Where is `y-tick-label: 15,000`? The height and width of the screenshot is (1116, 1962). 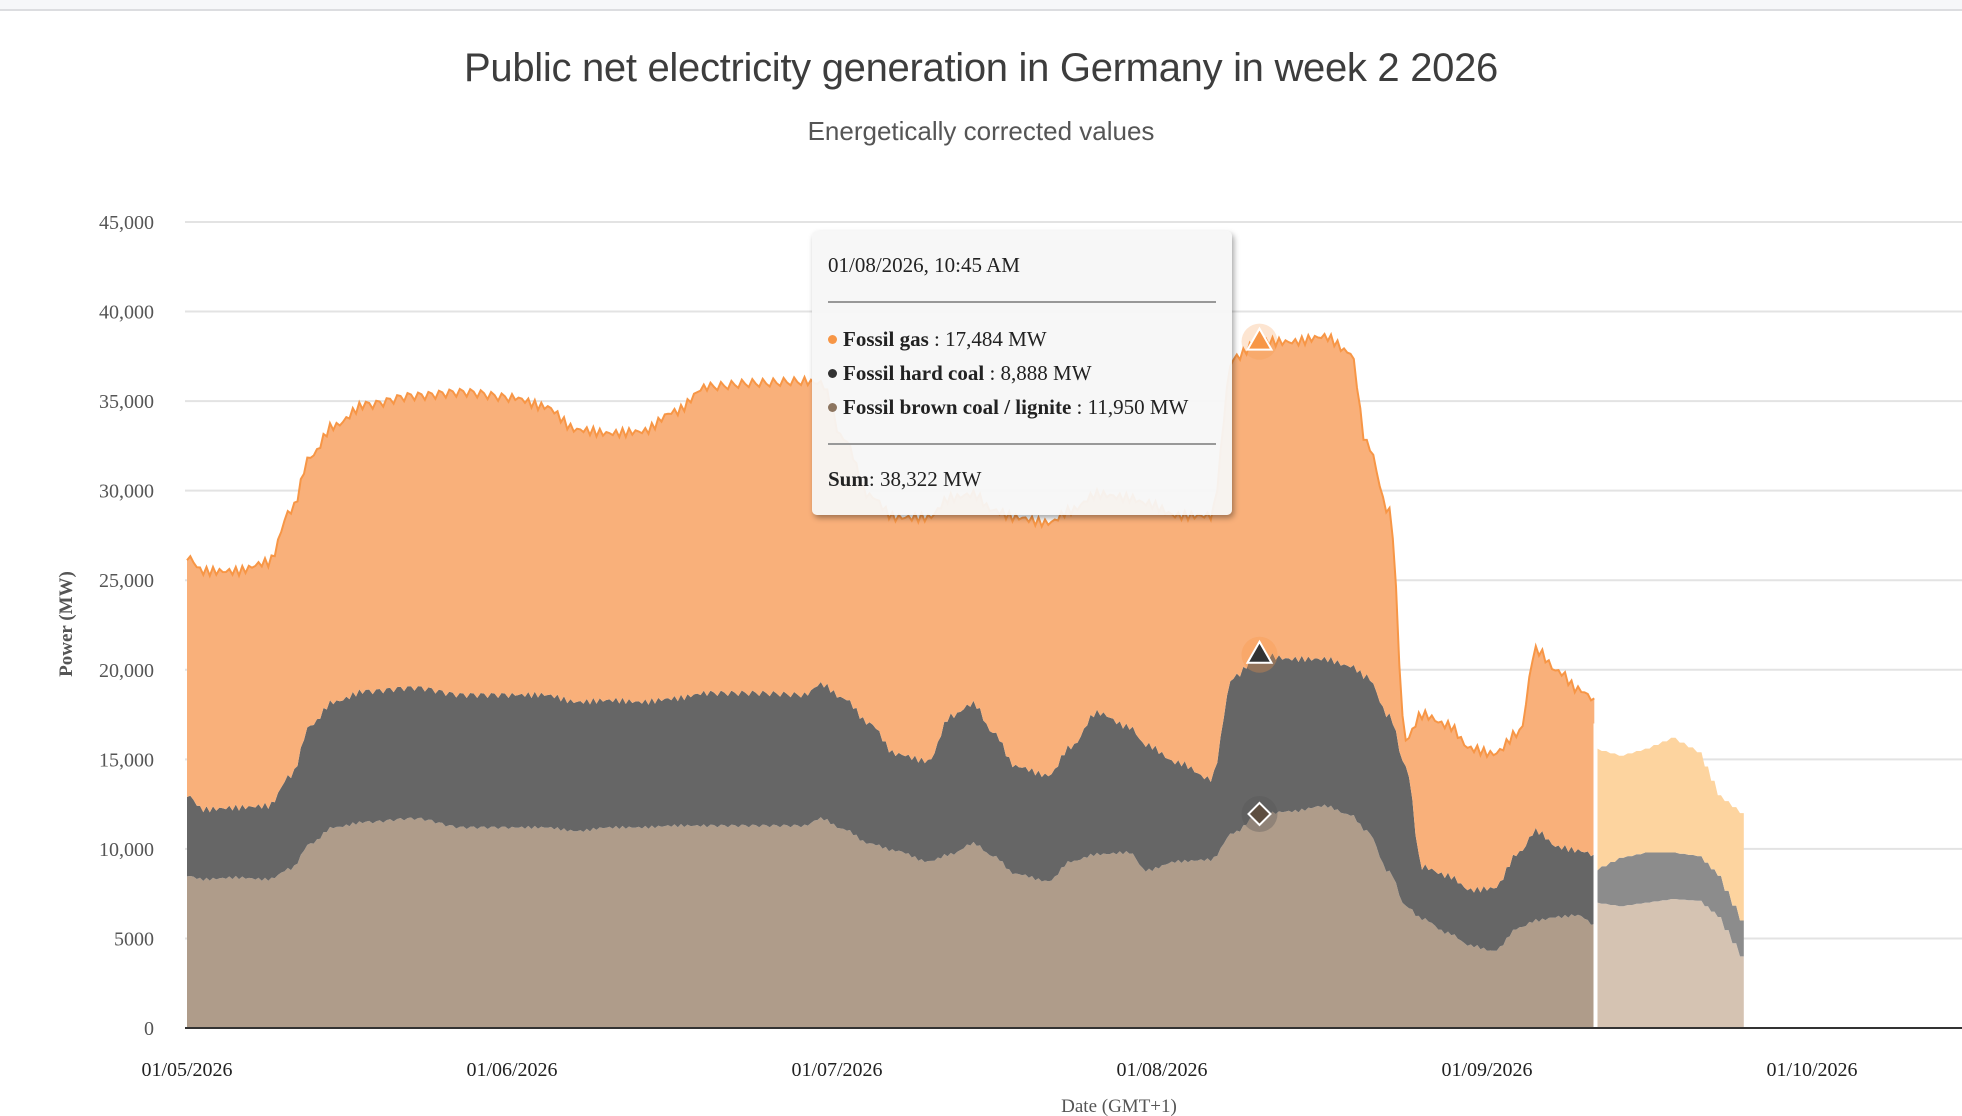 y-tick-label: 15,000 is located at coordinates (126, 760).